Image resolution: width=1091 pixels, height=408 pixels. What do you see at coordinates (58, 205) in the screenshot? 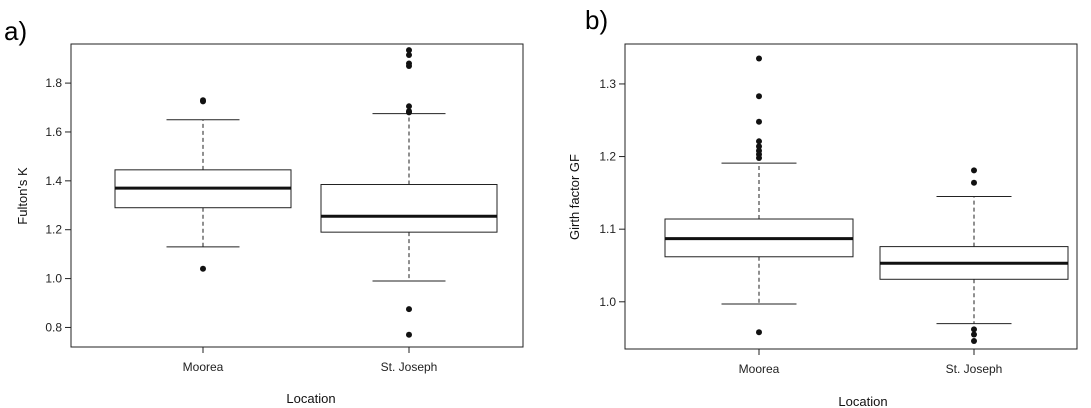
I see `y-axis-a: 0.8 1.0 1.2 1.4 1.6 1.8` at bounding box center [58, 205].